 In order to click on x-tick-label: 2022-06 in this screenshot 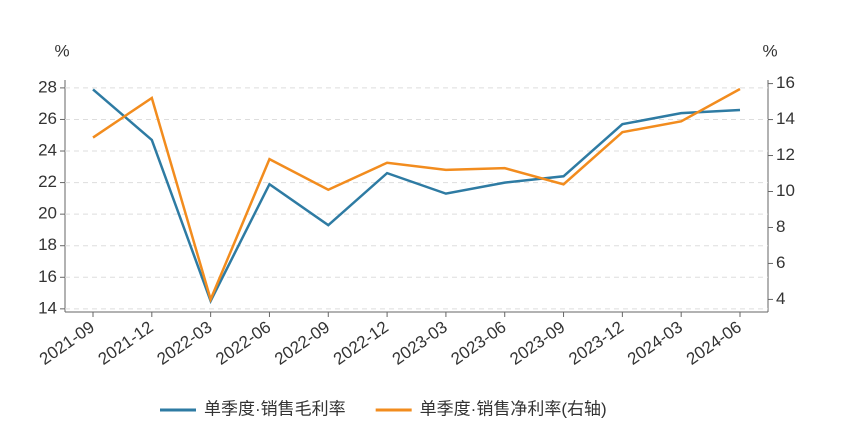, I will do `click(243, 342)`.